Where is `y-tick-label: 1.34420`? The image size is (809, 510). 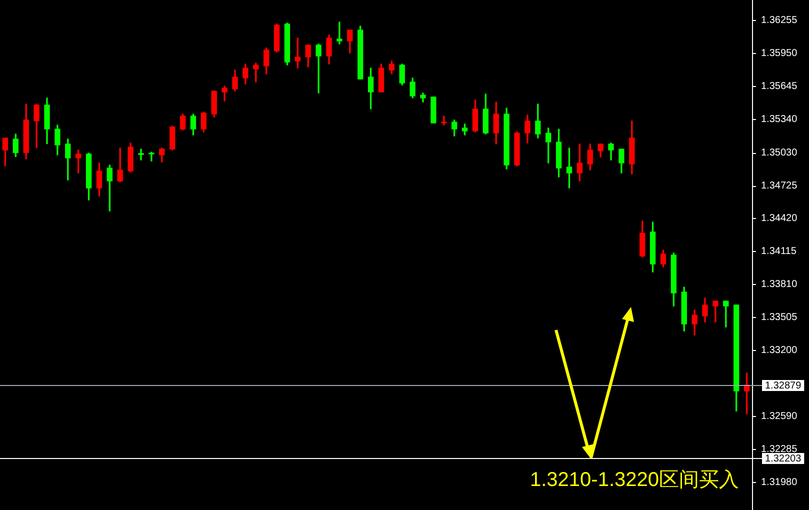 y-tick-label: 1.34420 is located at coordinates (779, 218).